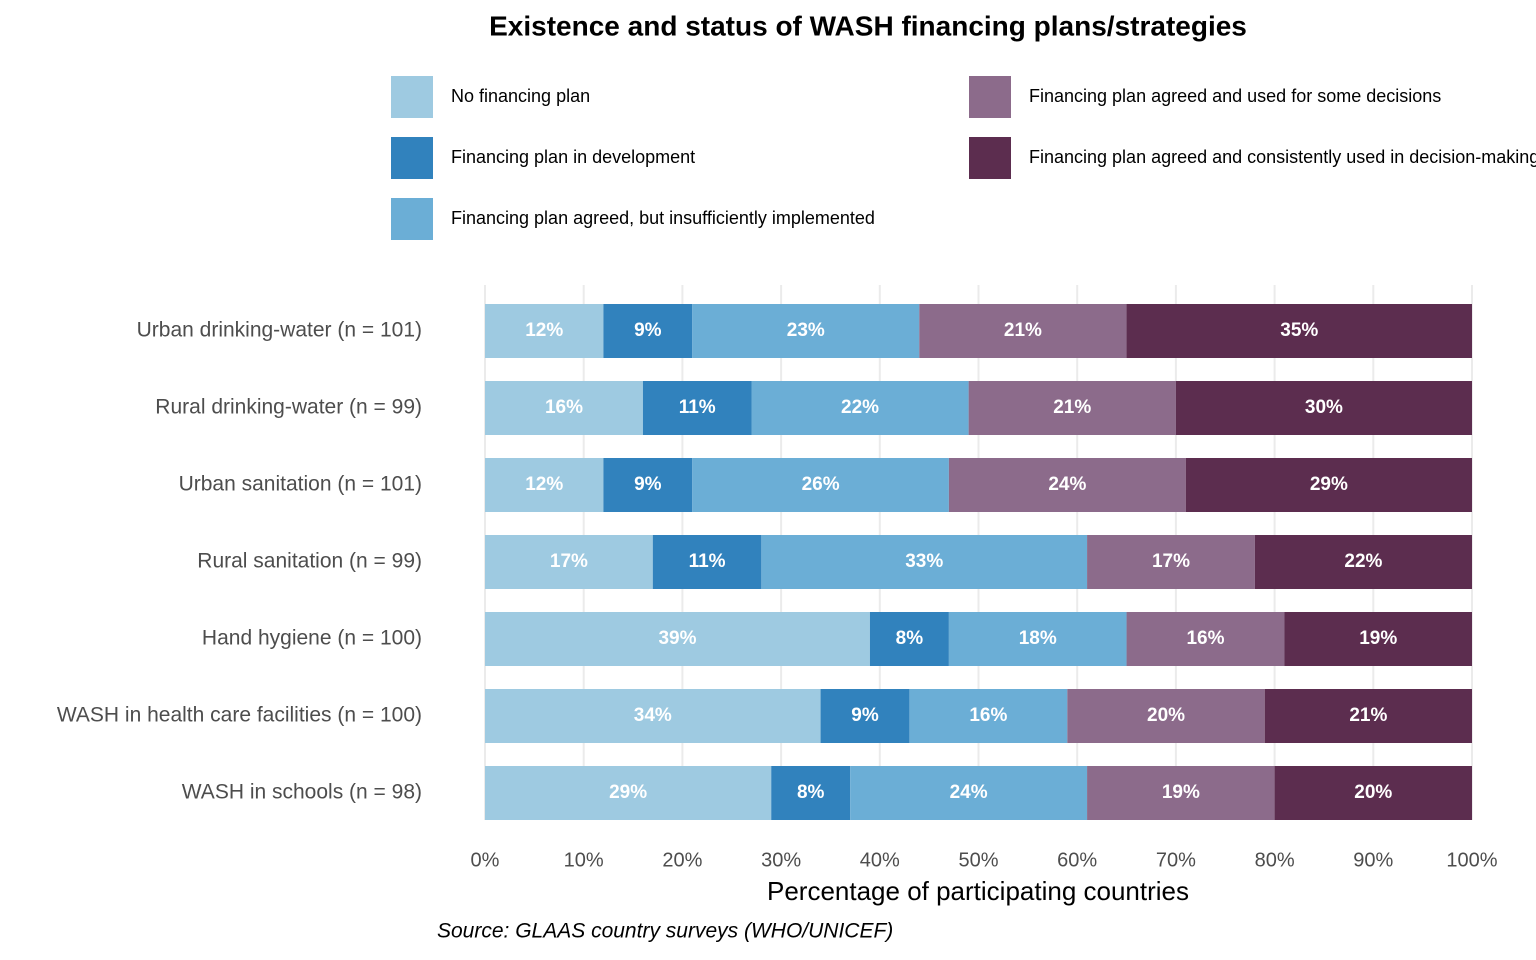 Image resolution: width=1536 pixels, height=960 pixels. What do you see at coordinates (485, 860) in the screenshot?
I see `x-tick-label: 0%` at bounding box center [485, 860].